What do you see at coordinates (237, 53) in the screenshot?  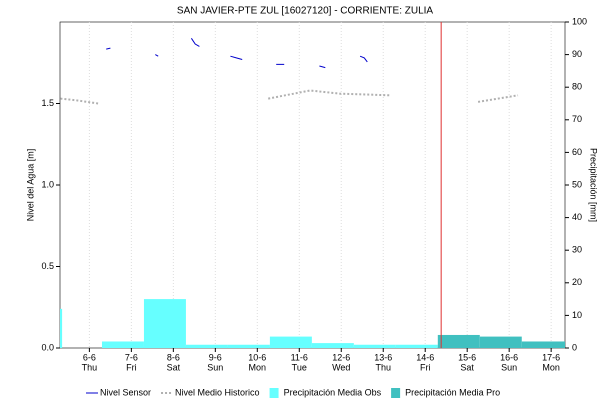 I see `sensor-line` at bounding box center [237, 53].